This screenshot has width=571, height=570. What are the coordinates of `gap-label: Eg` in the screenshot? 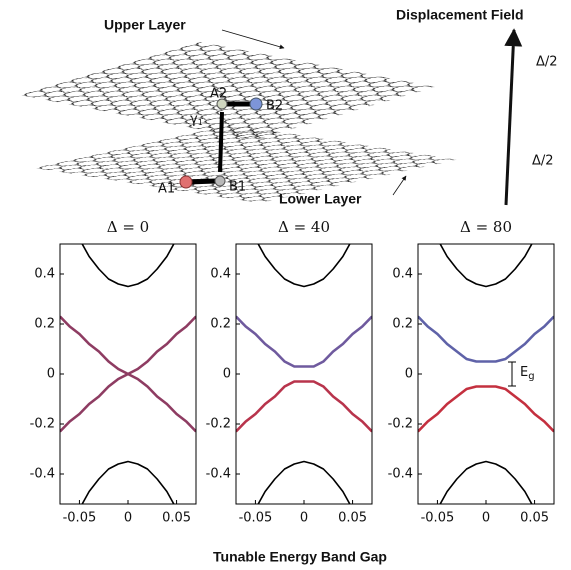 It's located at (527, 374).